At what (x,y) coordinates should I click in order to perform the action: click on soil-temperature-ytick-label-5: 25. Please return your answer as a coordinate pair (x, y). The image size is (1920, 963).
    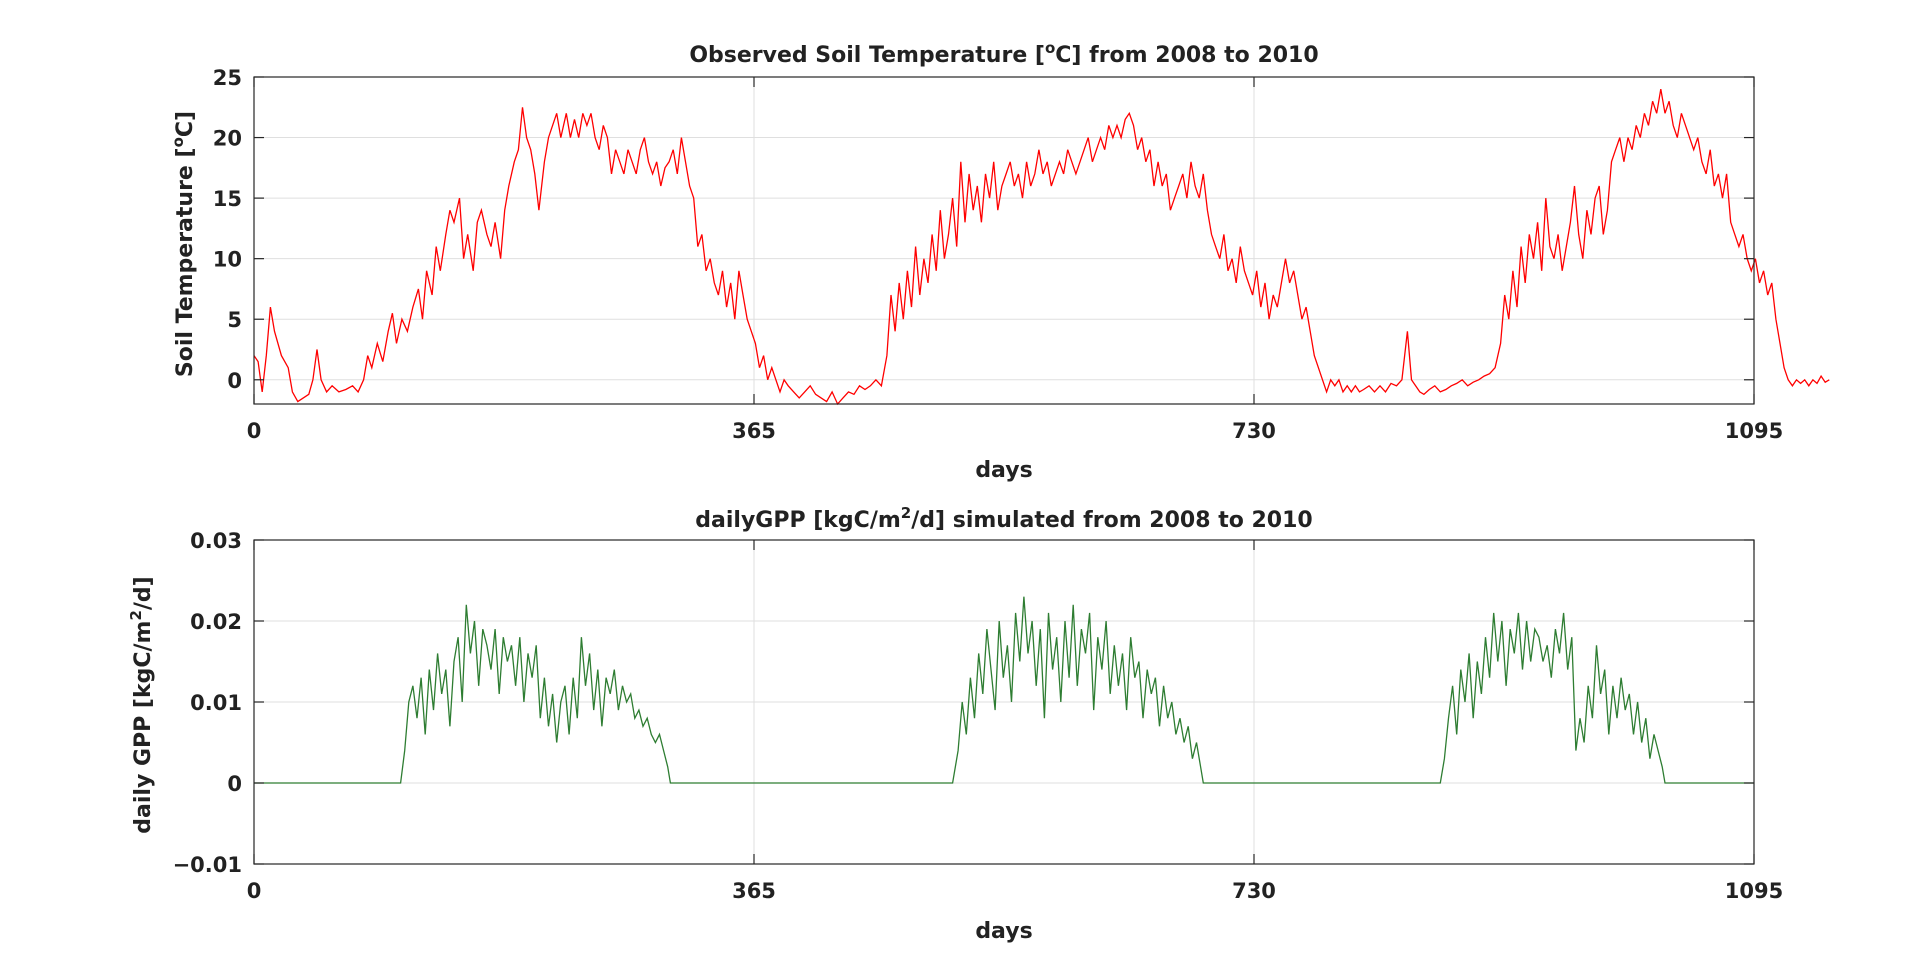
    Looking at the image, I should click on (227, 78).